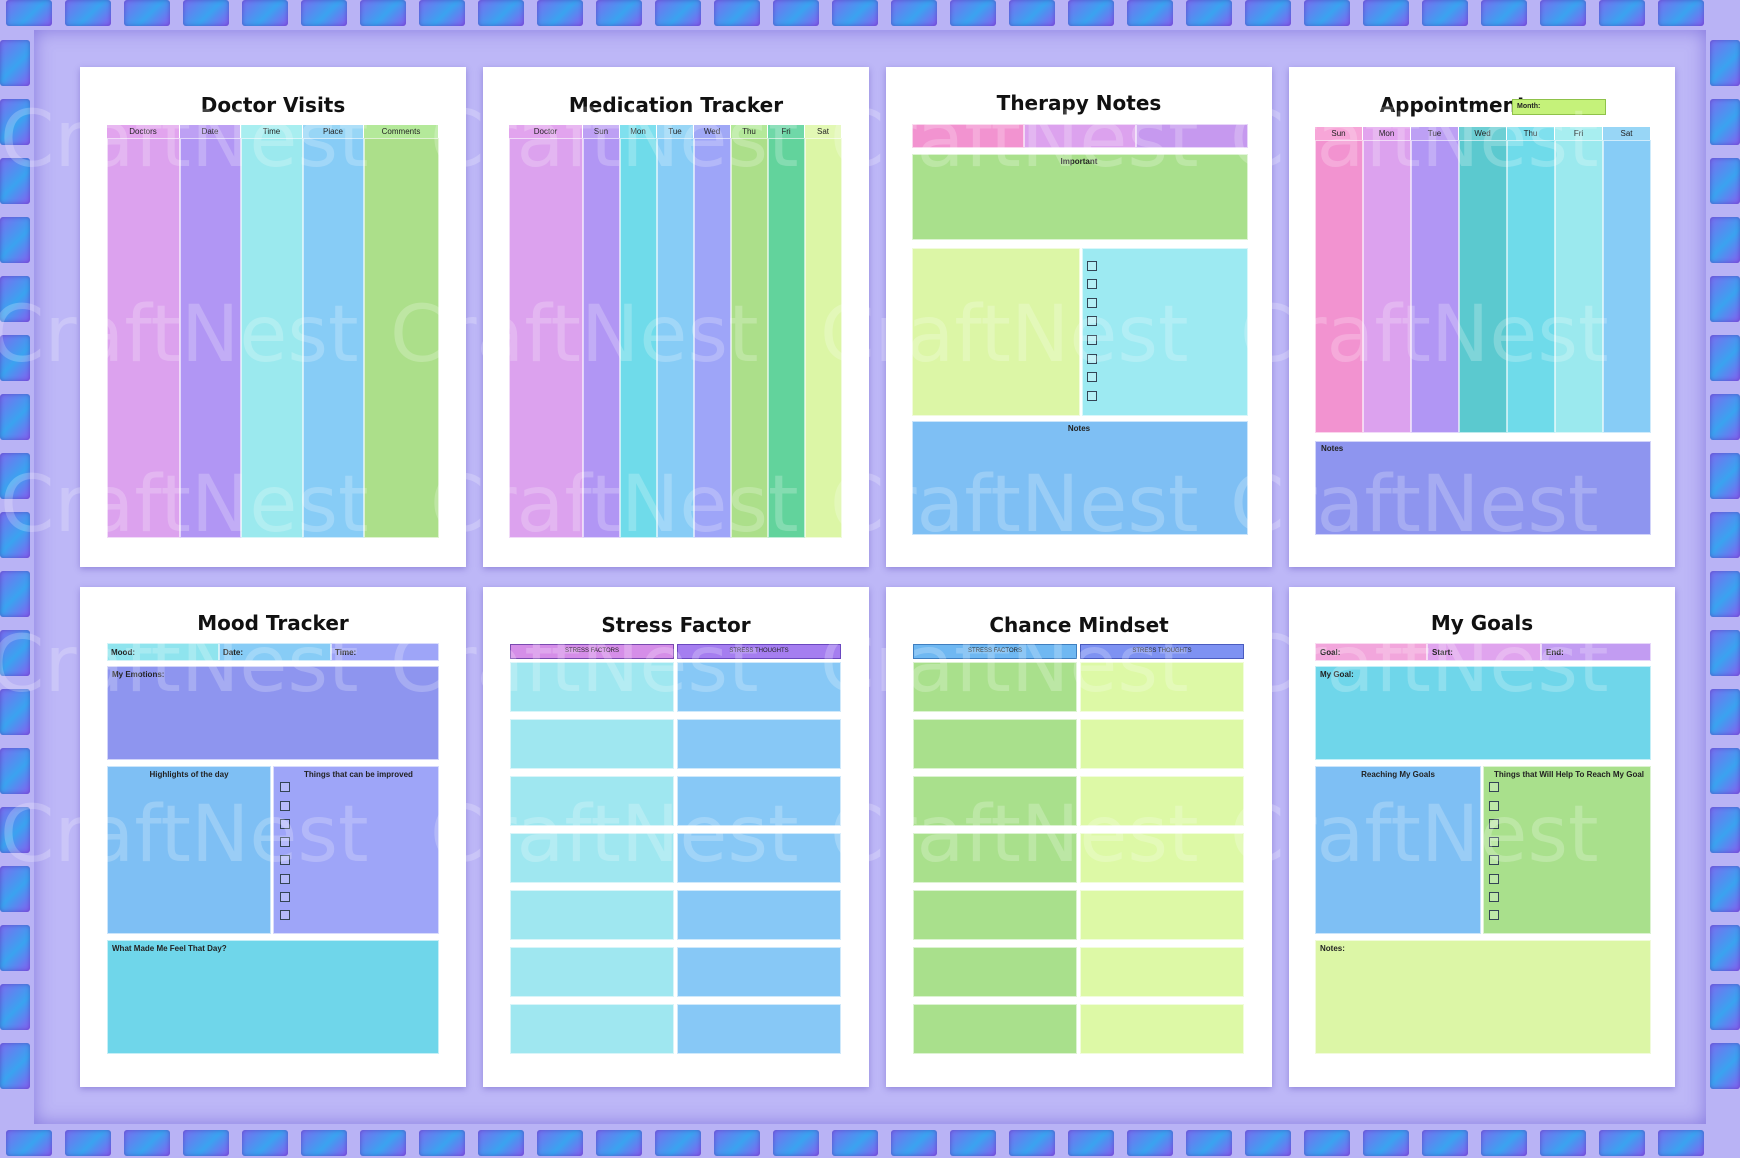 The width and height of the screenshot is (1740, 1158). What do you see at coordinates (275, 652) in the screenshot?
I see `date-field` at bounding box center [275, 652].